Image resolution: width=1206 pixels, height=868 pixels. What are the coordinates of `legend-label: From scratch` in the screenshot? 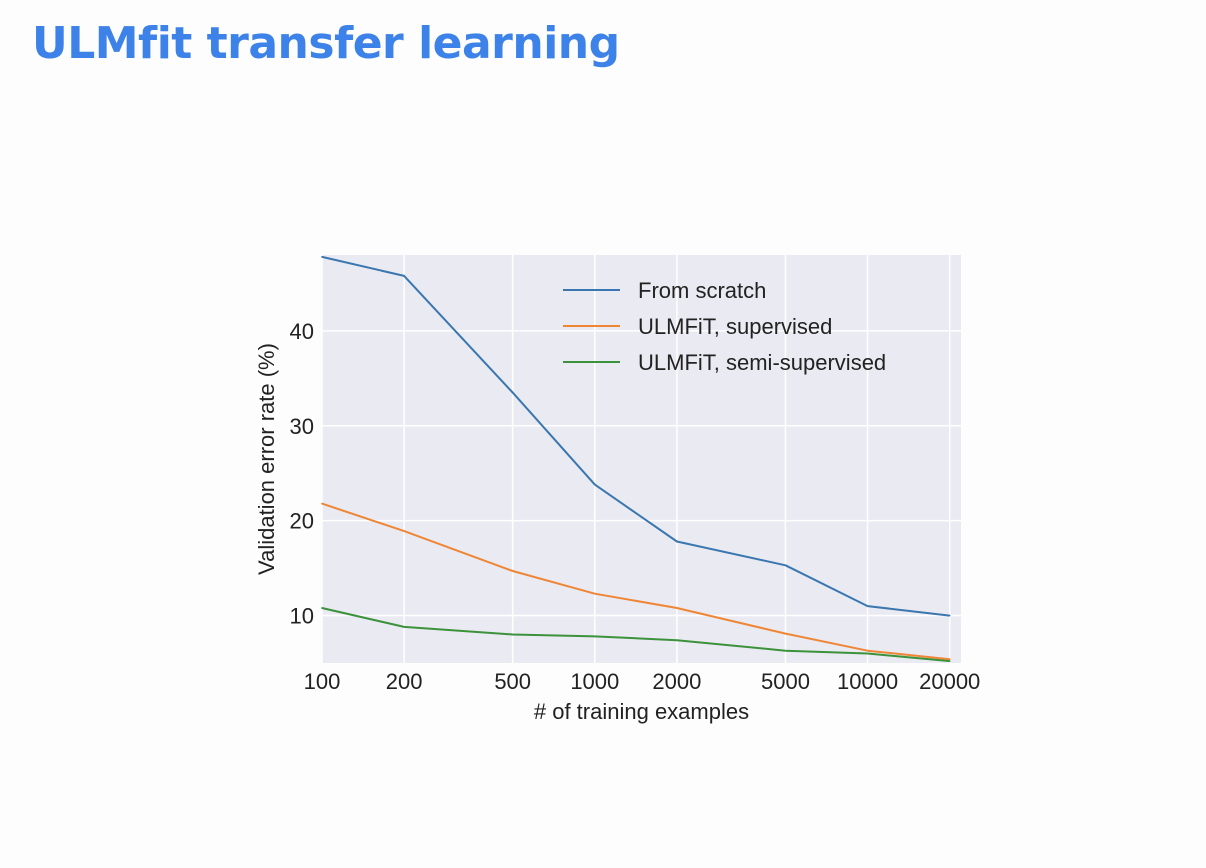 It's located at (702, 290).